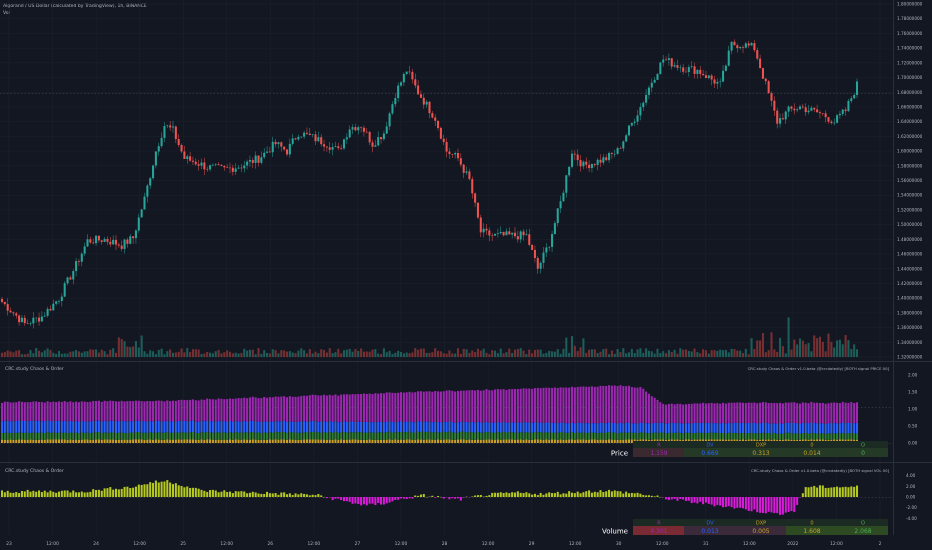 The image size is (932, 550). What do you see at coordinates (863, 446) in the screenshot?
I see `pane2-table-header: O` at bounding box center [863, 446].